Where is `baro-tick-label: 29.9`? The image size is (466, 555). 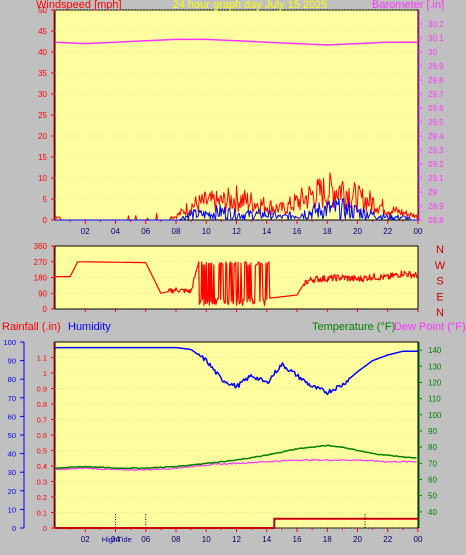 baro-tick-label: 29.9 is located at coordinates (436, 66).